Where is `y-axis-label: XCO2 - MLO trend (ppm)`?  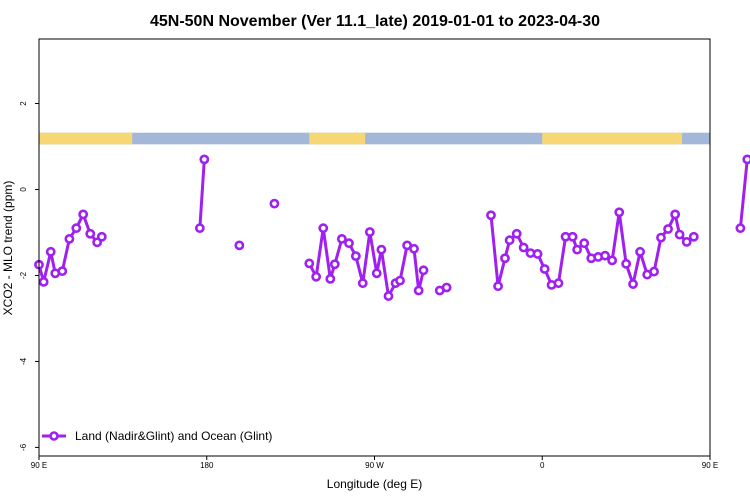 y-axis-label: XCO2 - MLO trend (ppm) is located at coordinates (8, 248).